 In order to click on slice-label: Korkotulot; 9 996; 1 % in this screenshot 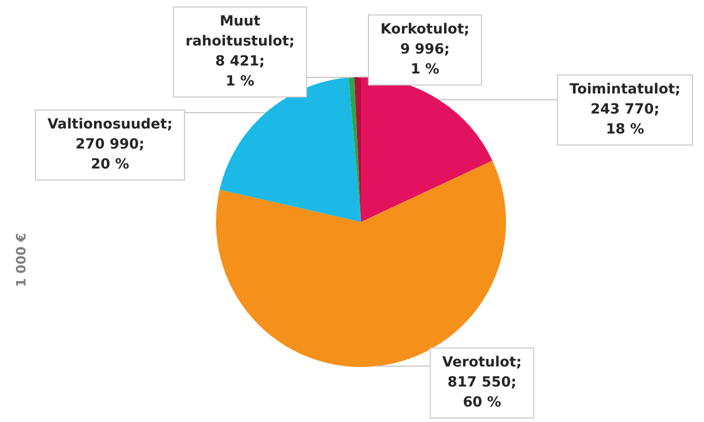, I will do `click(425, 50)`.